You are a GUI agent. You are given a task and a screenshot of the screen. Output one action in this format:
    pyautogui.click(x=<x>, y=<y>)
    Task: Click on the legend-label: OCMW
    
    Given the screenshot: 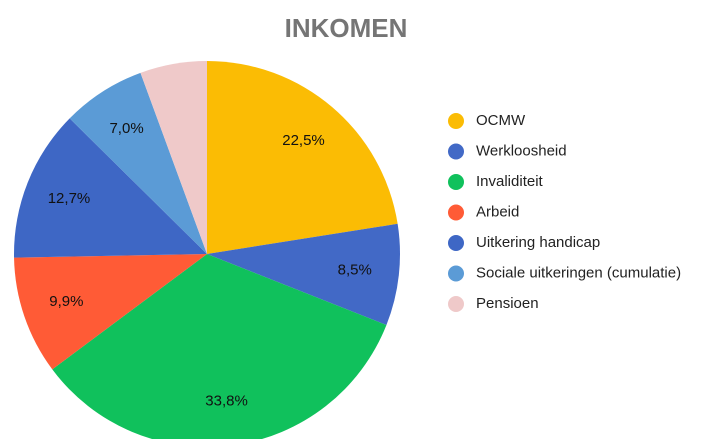 What is the action you would take?
    pyautogui.click(x=501, y=120)
    